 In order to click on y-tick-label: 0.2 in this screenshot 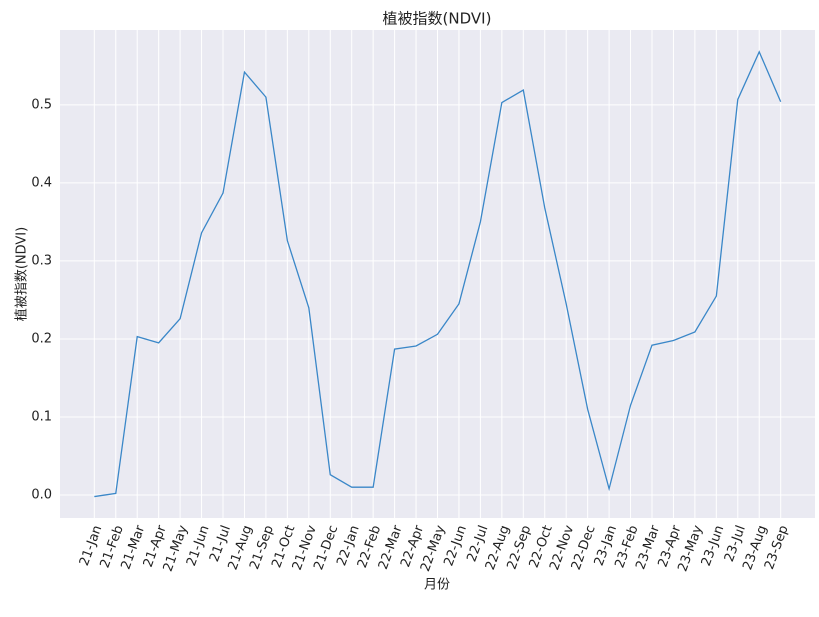, I will do `click(41, 338)`.